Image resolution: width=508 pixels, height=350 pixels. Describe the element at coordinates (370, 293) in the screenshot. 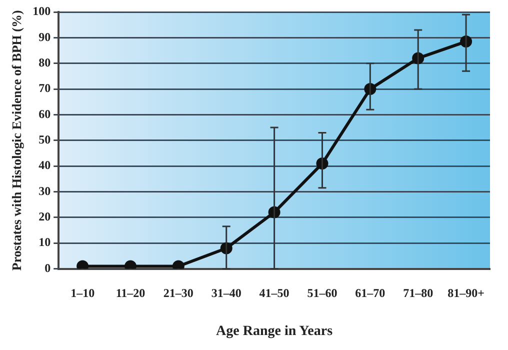

I see `x-tick-label: 61–70` at that location.